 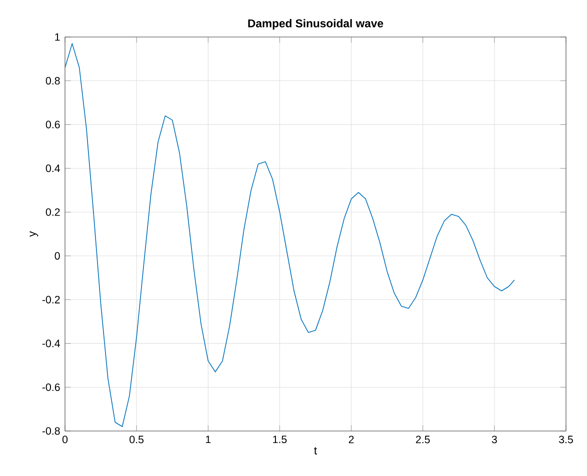 I want to click on y-tick-label: -0.6, so click(x=51, y=387).